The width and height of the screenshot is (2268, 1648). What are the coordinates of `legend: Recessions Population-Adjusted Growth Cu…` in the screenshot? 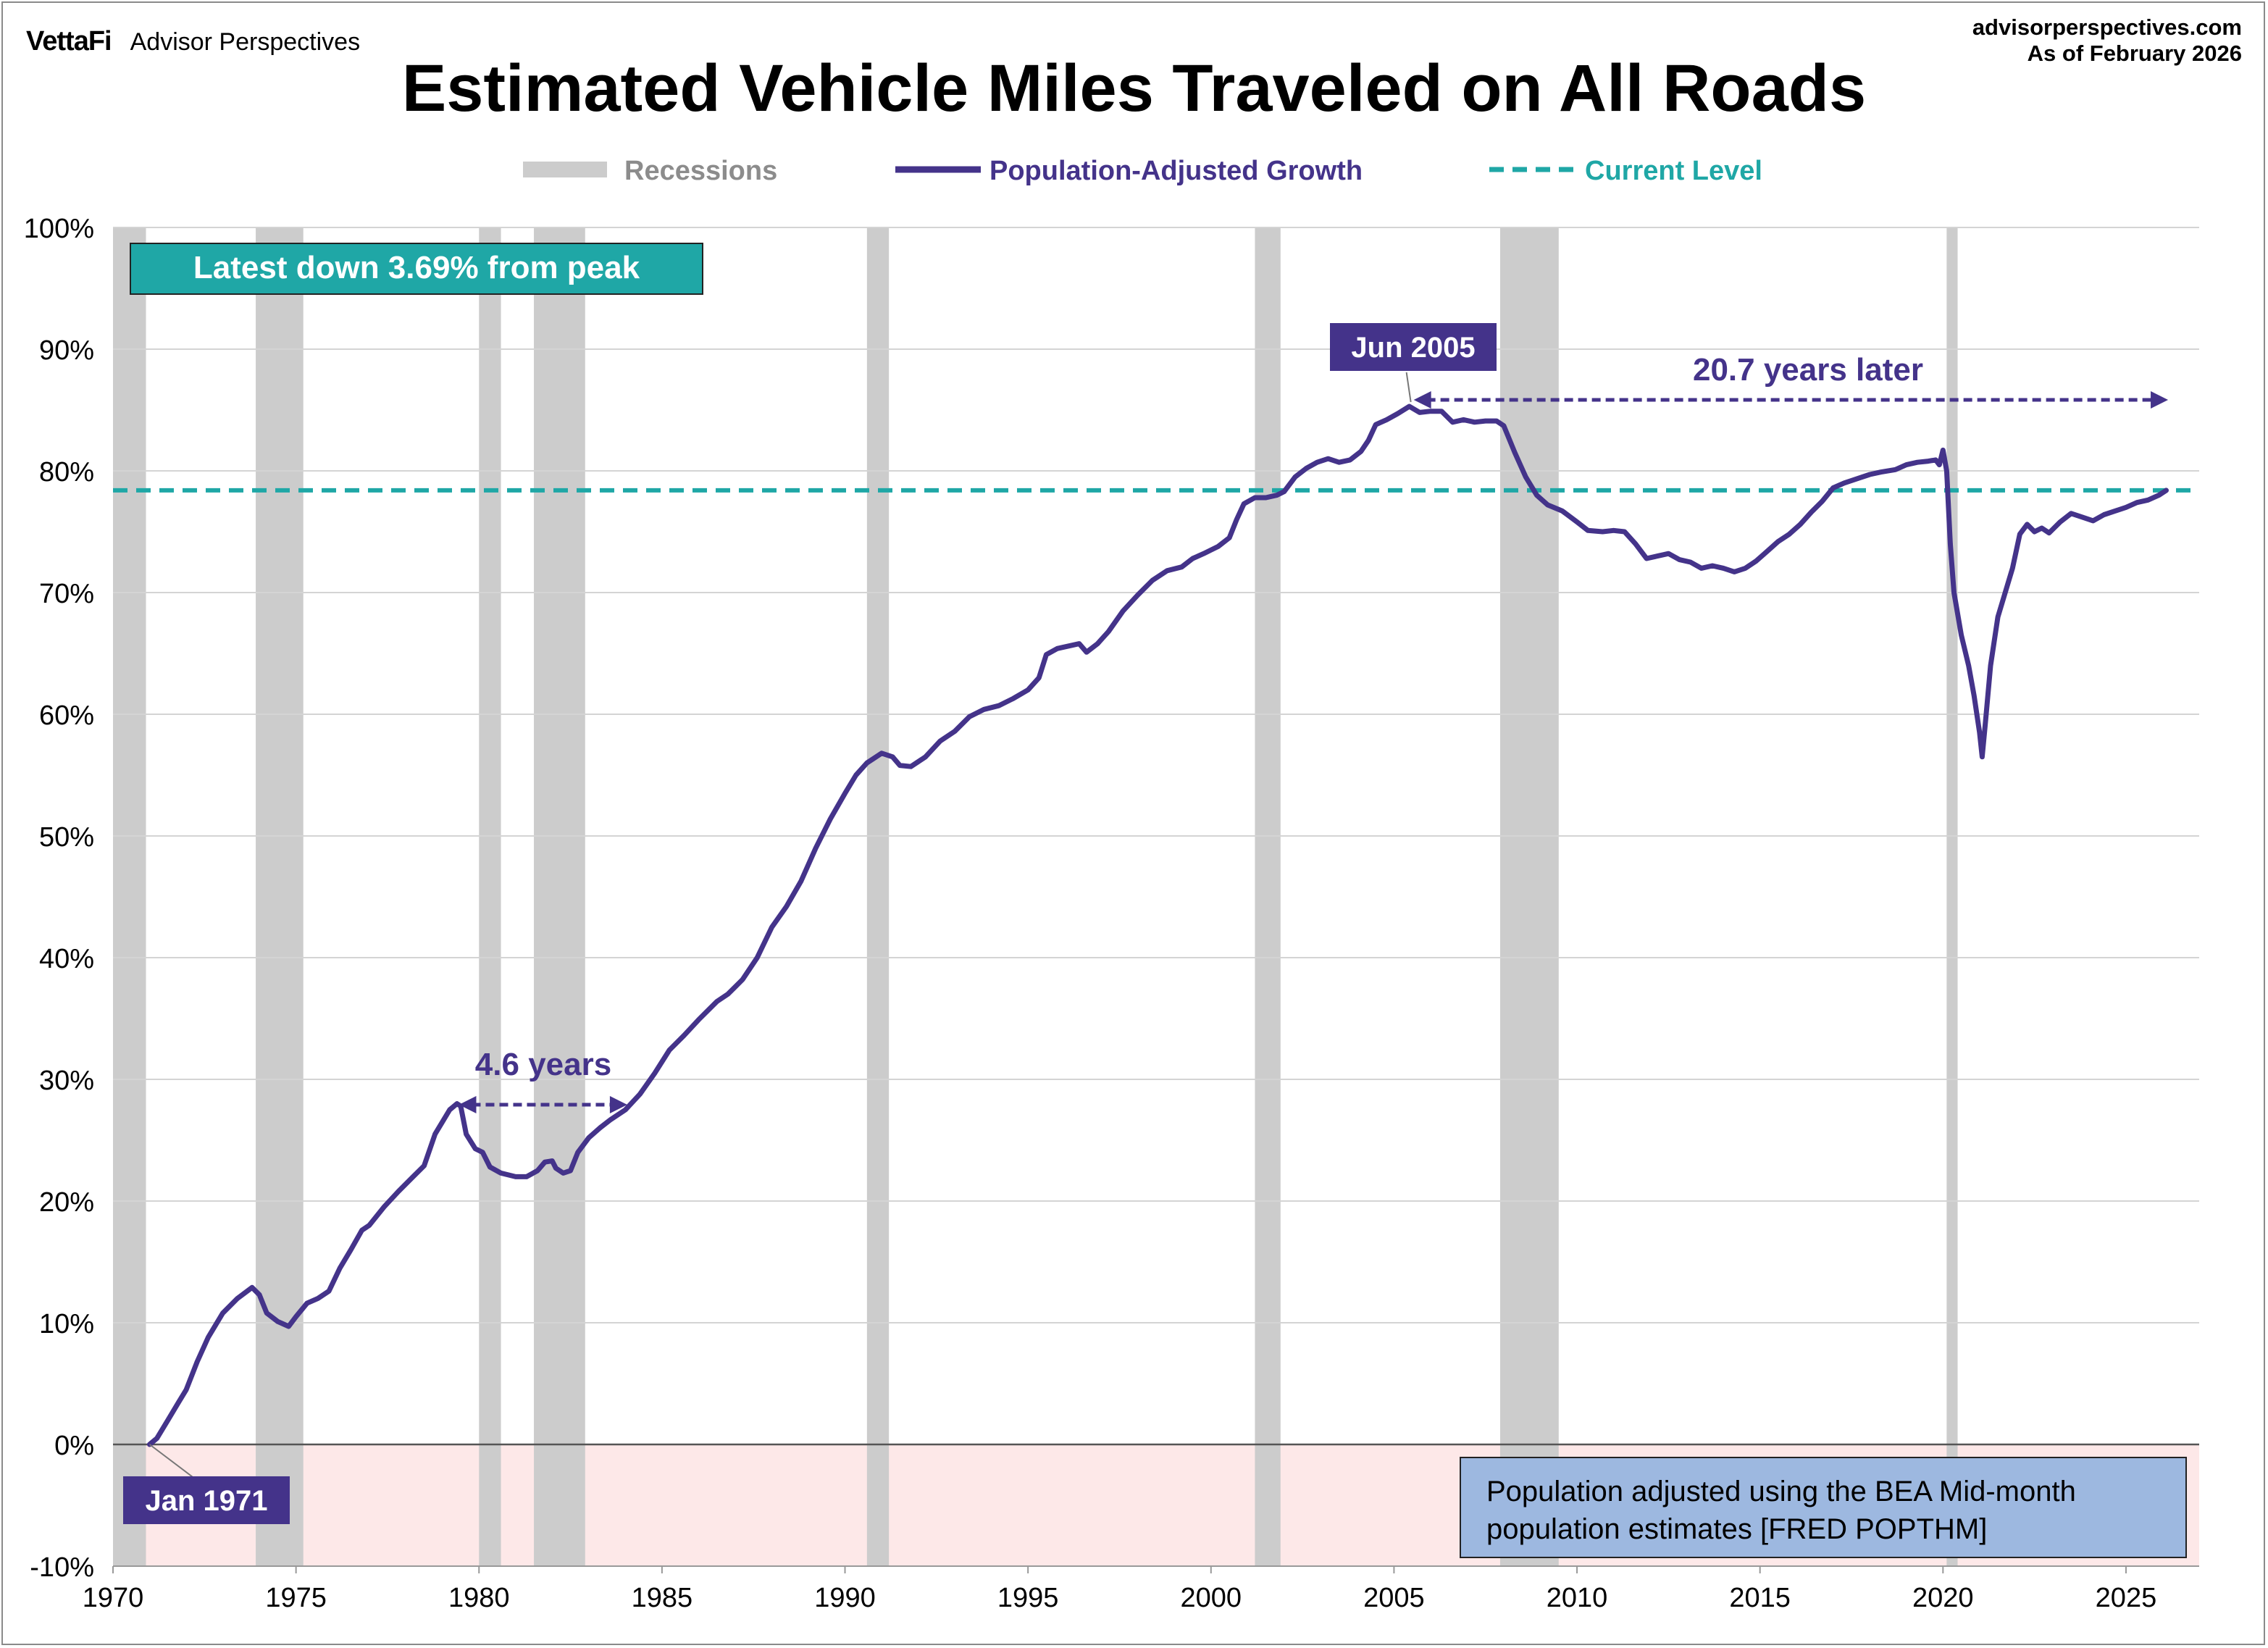 It's located at (1143, 171).